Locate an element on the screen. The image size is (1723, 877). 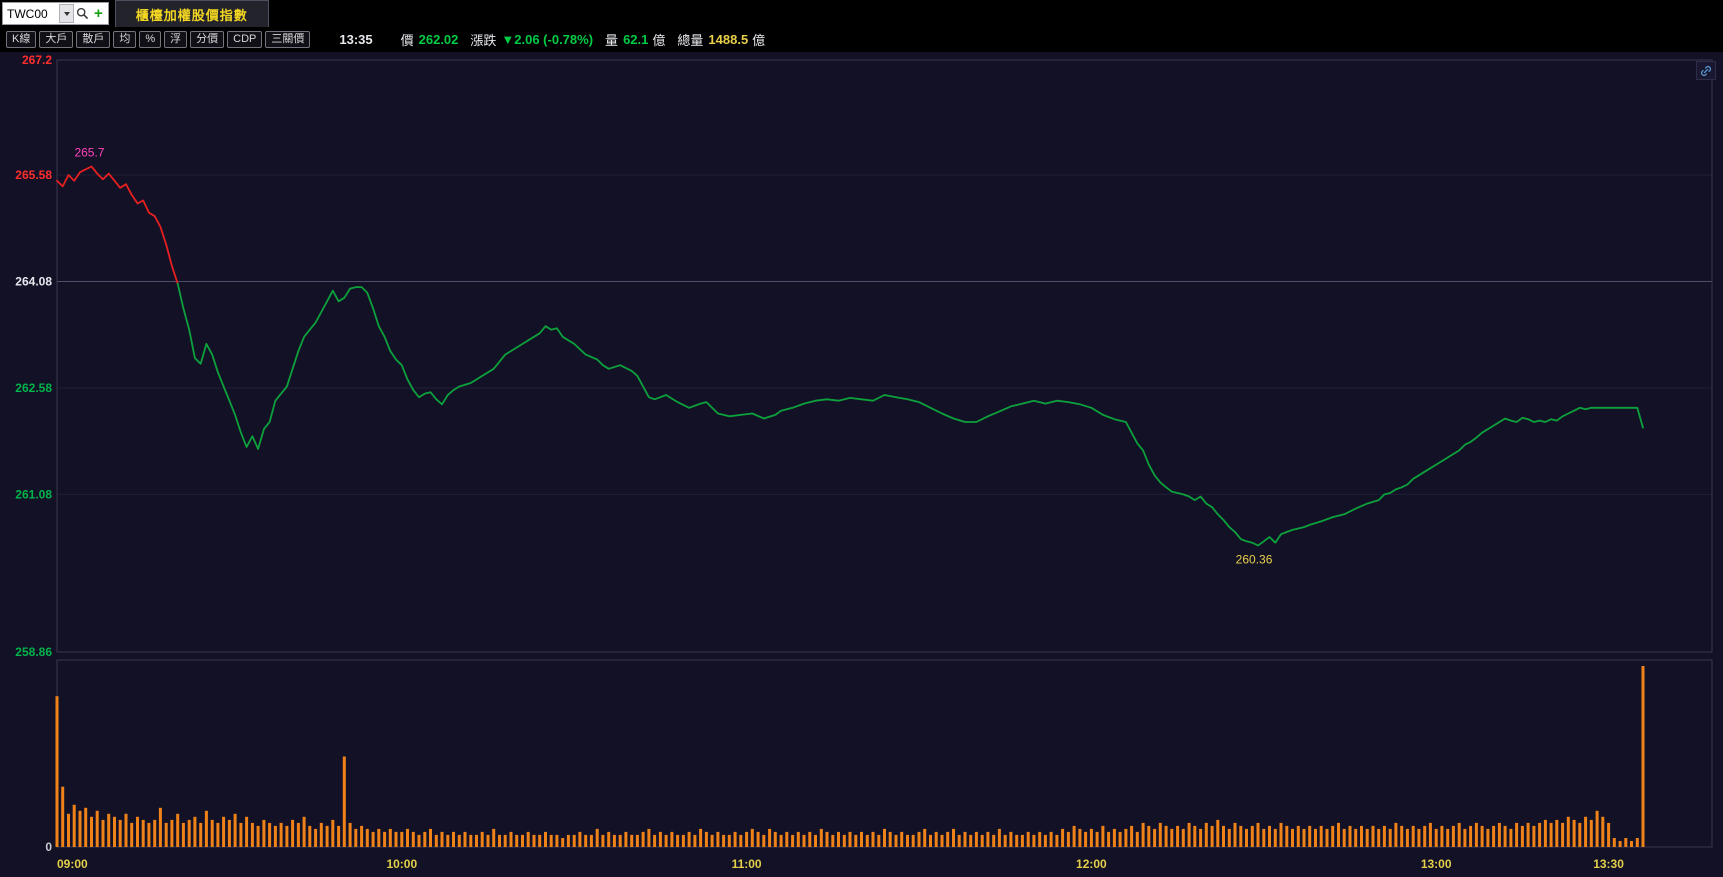
toolbar-button-threegate: 三關價 is located at coordinates (288, 39).